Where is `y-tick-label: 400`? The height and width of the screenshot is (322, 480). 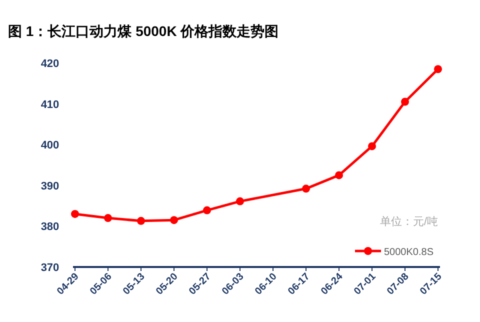
y-tick-label: 400 is located at coordinates (50, 146).